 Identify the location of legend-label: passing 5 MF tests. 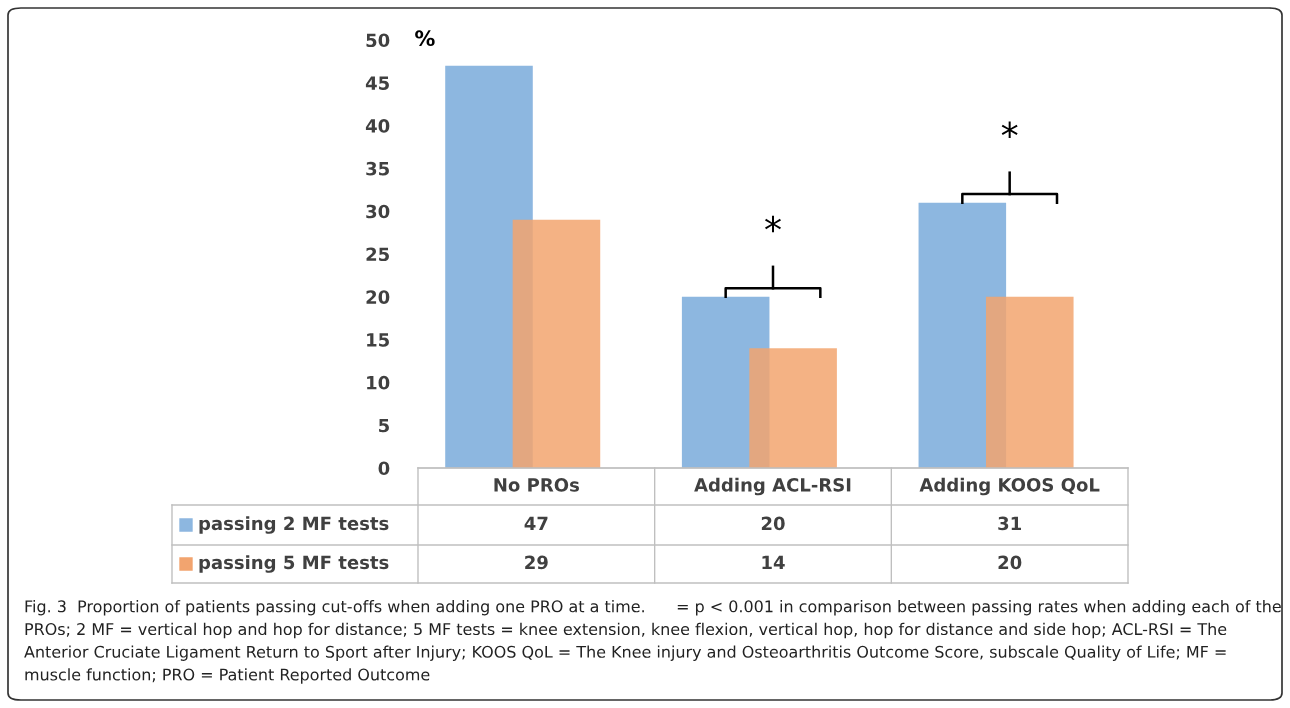
(294, 564).